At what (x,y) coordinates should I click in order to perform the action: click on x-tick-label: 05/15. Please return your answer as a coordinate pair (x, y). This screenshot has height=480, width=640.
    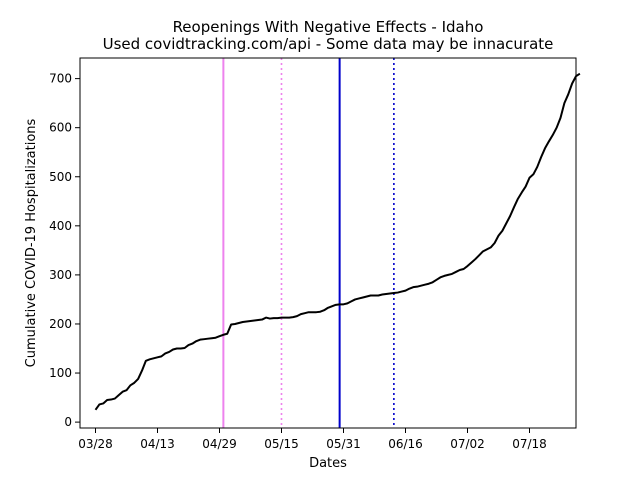
    Looking at the image, I should click on (281, 444).